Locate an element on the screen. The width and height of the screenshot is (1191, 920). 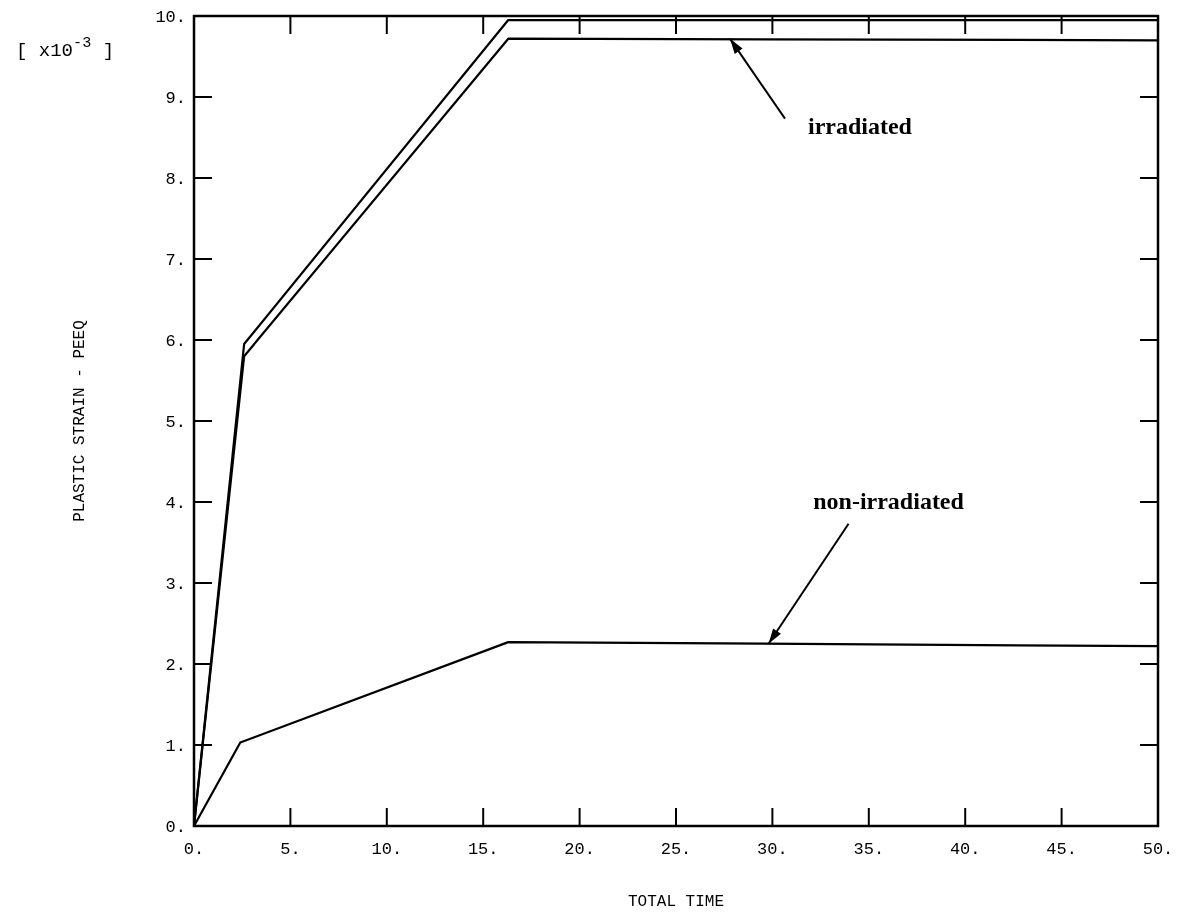
y-tick-label: 7. is located at coordinates (175, 260).